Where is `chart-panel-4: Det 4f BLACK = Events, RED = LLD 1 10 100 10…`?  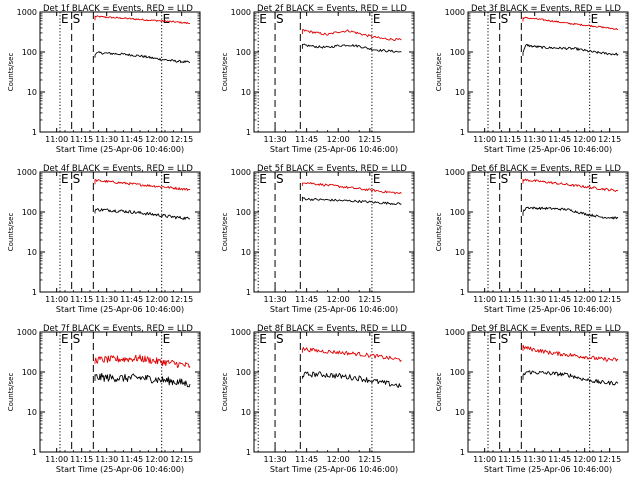
chart-panel-4: Det 4f BLACK = Events, RED = LLD 1 10 100 10… is located at coordinates (104, 239).